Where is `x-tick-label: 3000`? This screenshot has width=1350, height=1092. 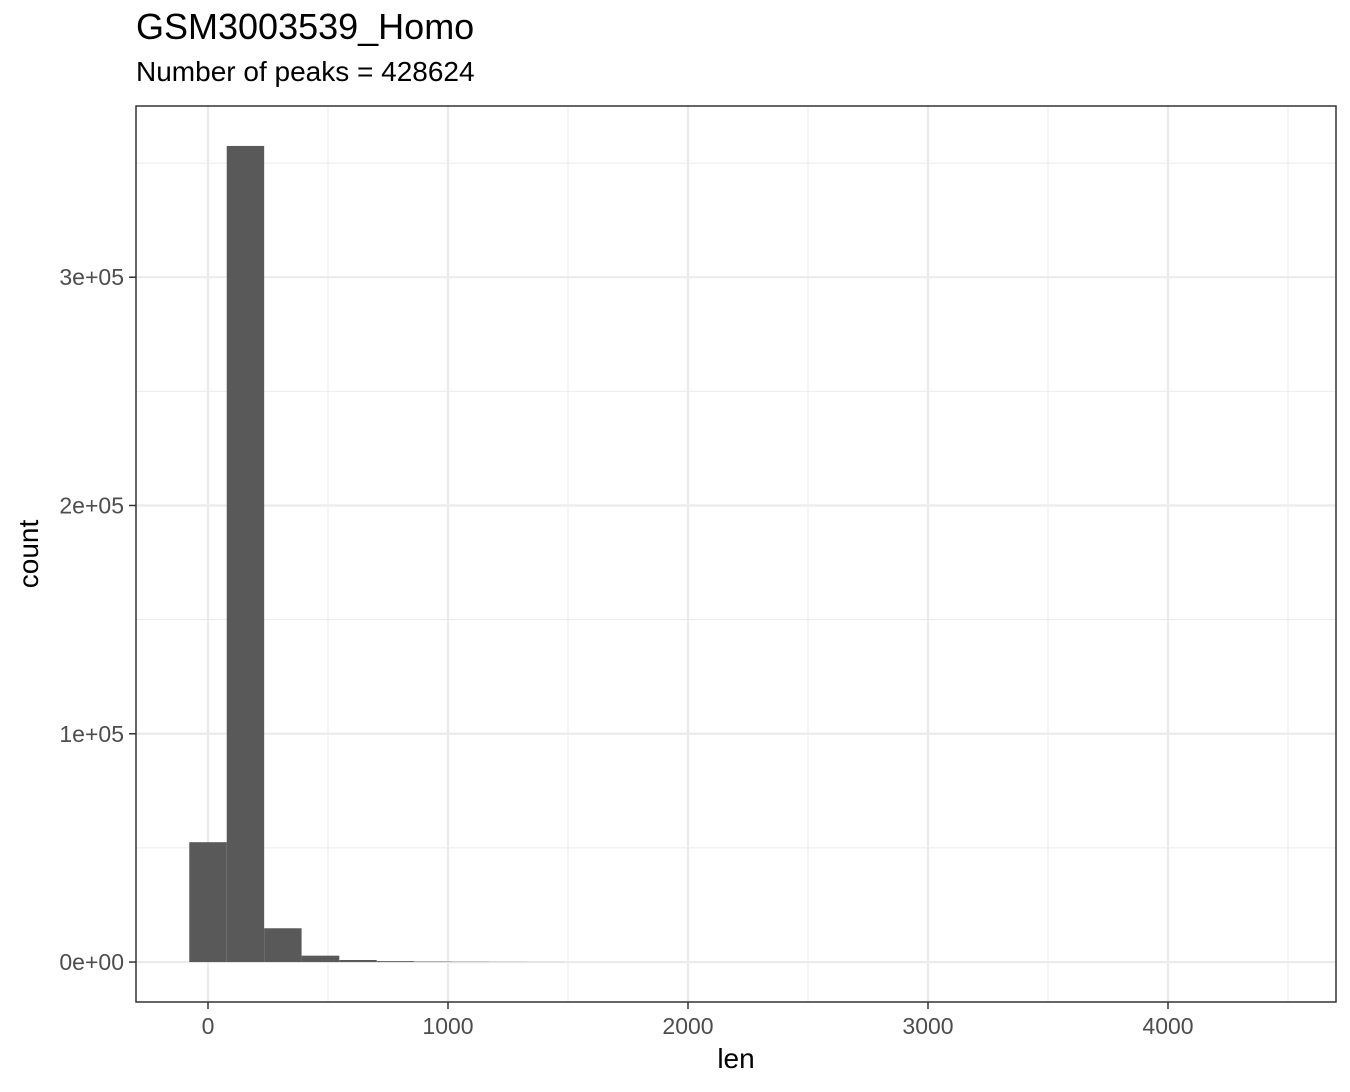 x-tick-label: 3000 is located at coordinates (927, 1026).